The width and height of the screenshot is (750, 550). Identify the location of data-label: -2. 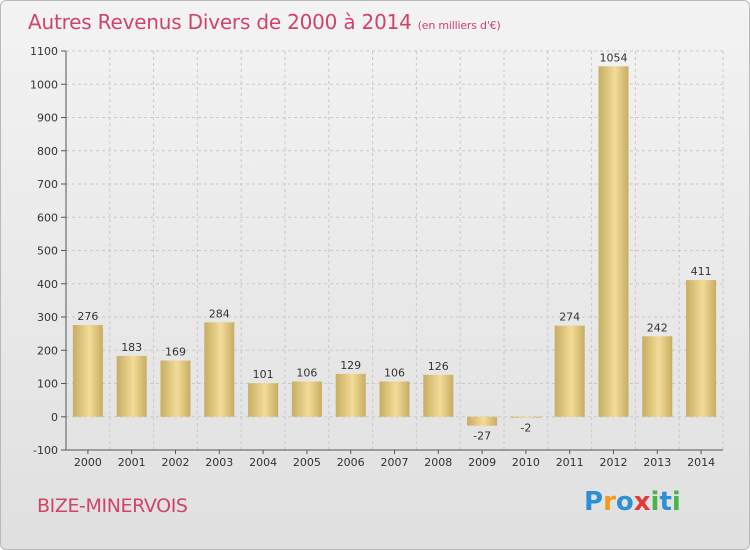
(525, 427).